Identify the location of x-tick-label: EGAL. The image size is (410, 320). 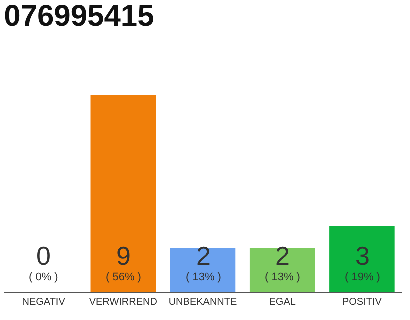
(282, 302).